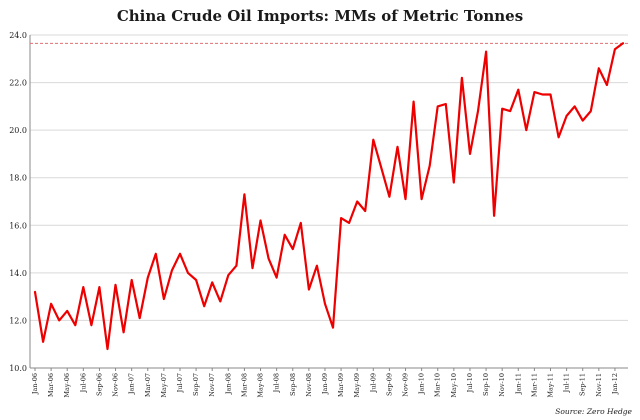 The height and width of the screenshot is (420, 640). I want to click on x-tick-label: Sep-09, so click(389, 384).